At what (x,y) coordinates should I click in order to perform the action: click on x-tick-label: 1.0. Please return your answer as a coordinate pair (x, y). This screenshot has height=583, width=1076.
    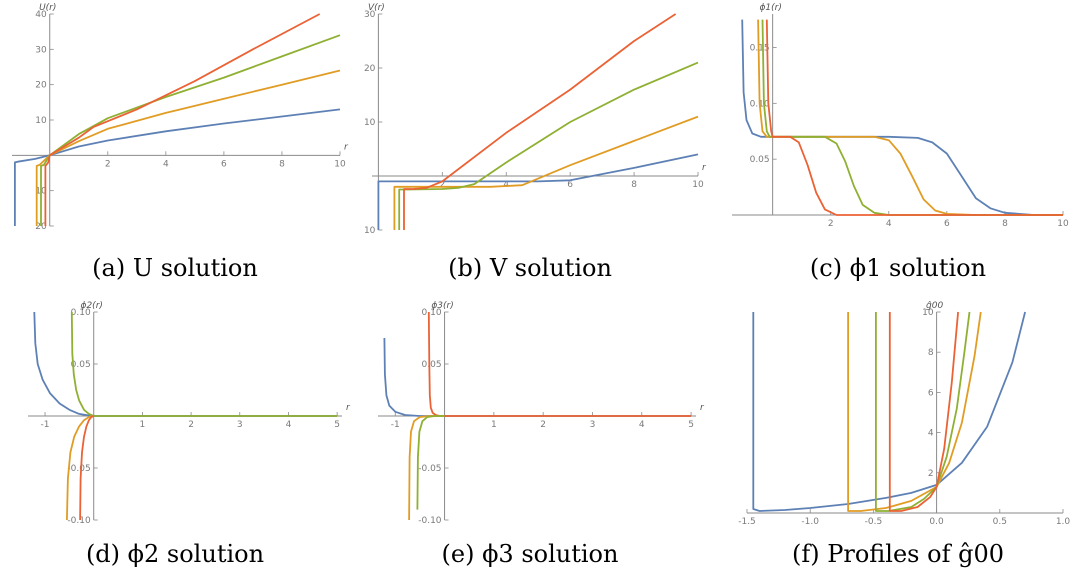
    Looking at the image, I should click on (1063, 522).